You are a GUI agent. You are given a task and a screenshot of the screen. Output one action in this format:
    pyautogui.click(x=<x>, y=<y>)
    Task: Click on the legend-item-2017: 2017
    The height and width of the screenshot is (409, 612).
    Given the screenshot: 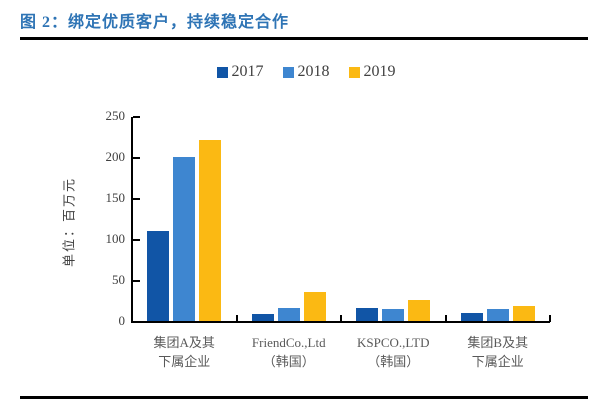 What is the action you would take?
    pyautogui.click(x=240, y=72)
    